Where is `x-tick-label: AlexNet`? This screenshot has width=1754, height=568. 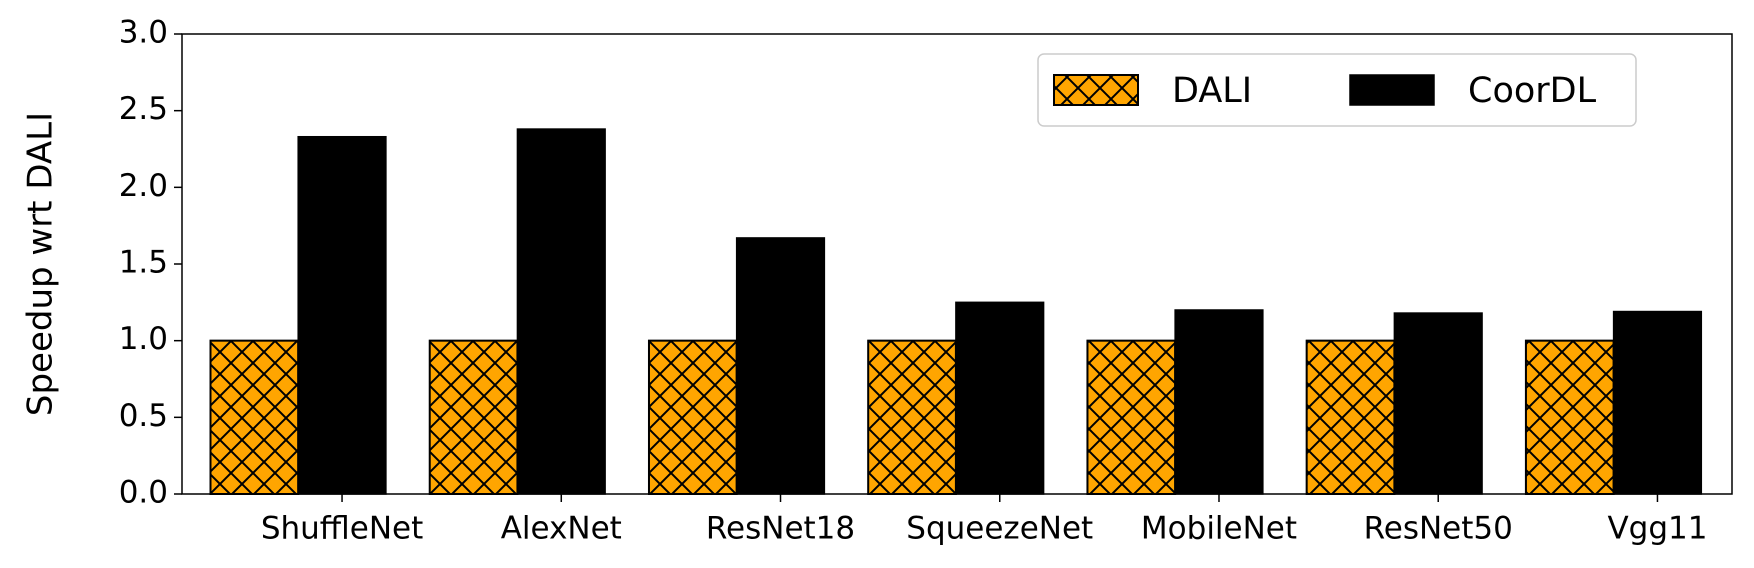 x-tick-label: AlexNet is located at coordinates (561, 529).